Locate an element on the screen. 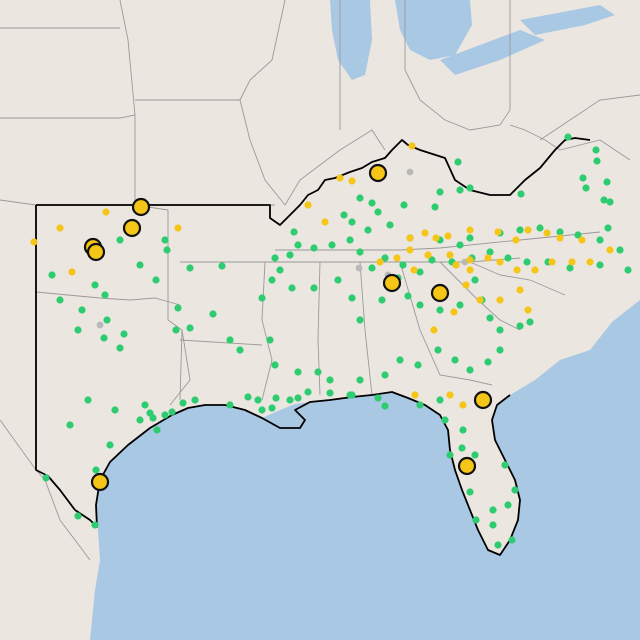 The width and height of the screenshot is (640, 640). gray-marker is located at coordinates (359, 268).